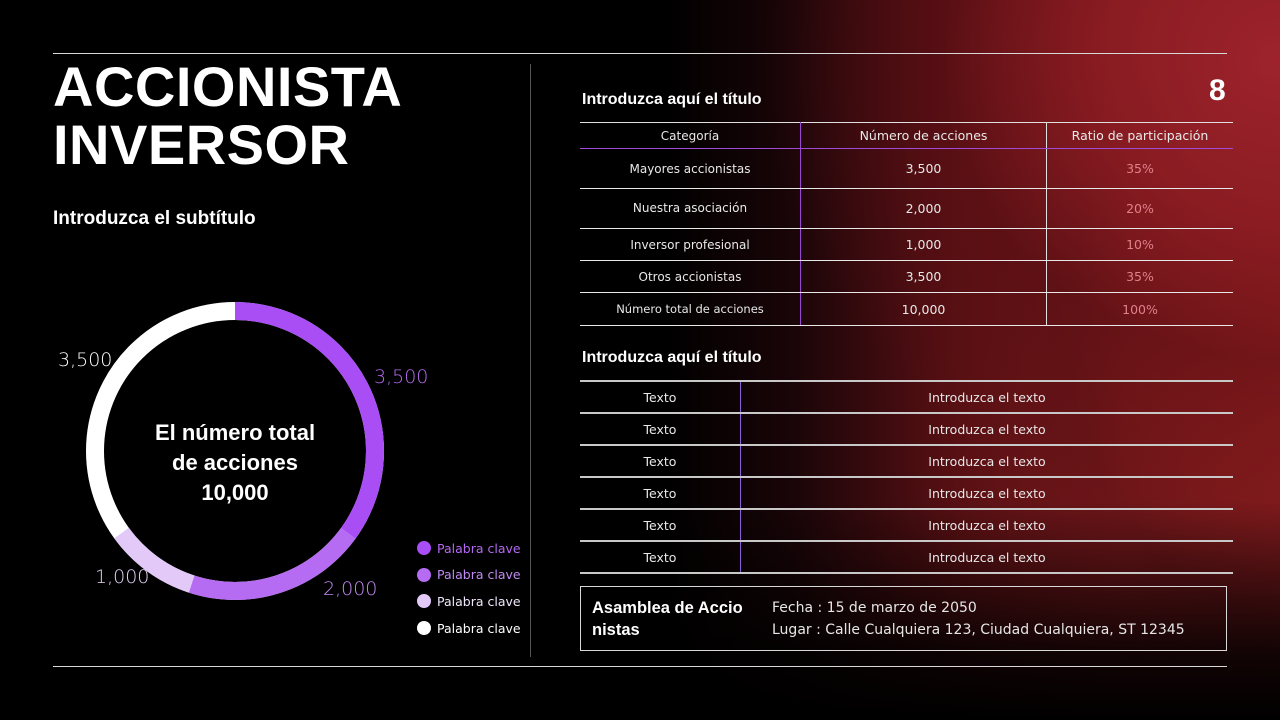  Describe the element at coordinates (874, 608) in the screenshot. I see `meeting-date: Fecha : 15 de marzo de 2050` at that location.